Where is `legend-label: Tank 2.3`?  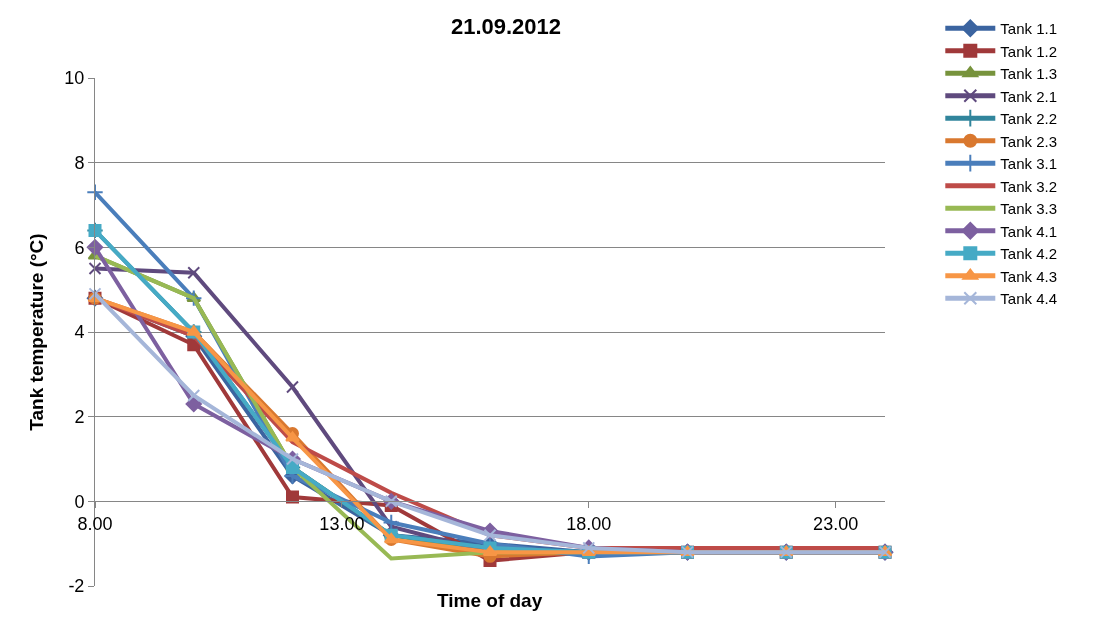
legend-label: Tank 2.3 is located at coordinates (1029, 141).